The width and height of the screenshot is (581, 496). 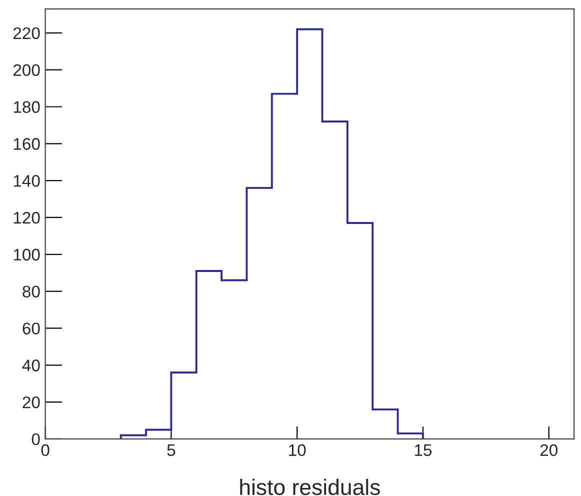 I want to click on y-tick-label: 140, so click(x=27, y=180).